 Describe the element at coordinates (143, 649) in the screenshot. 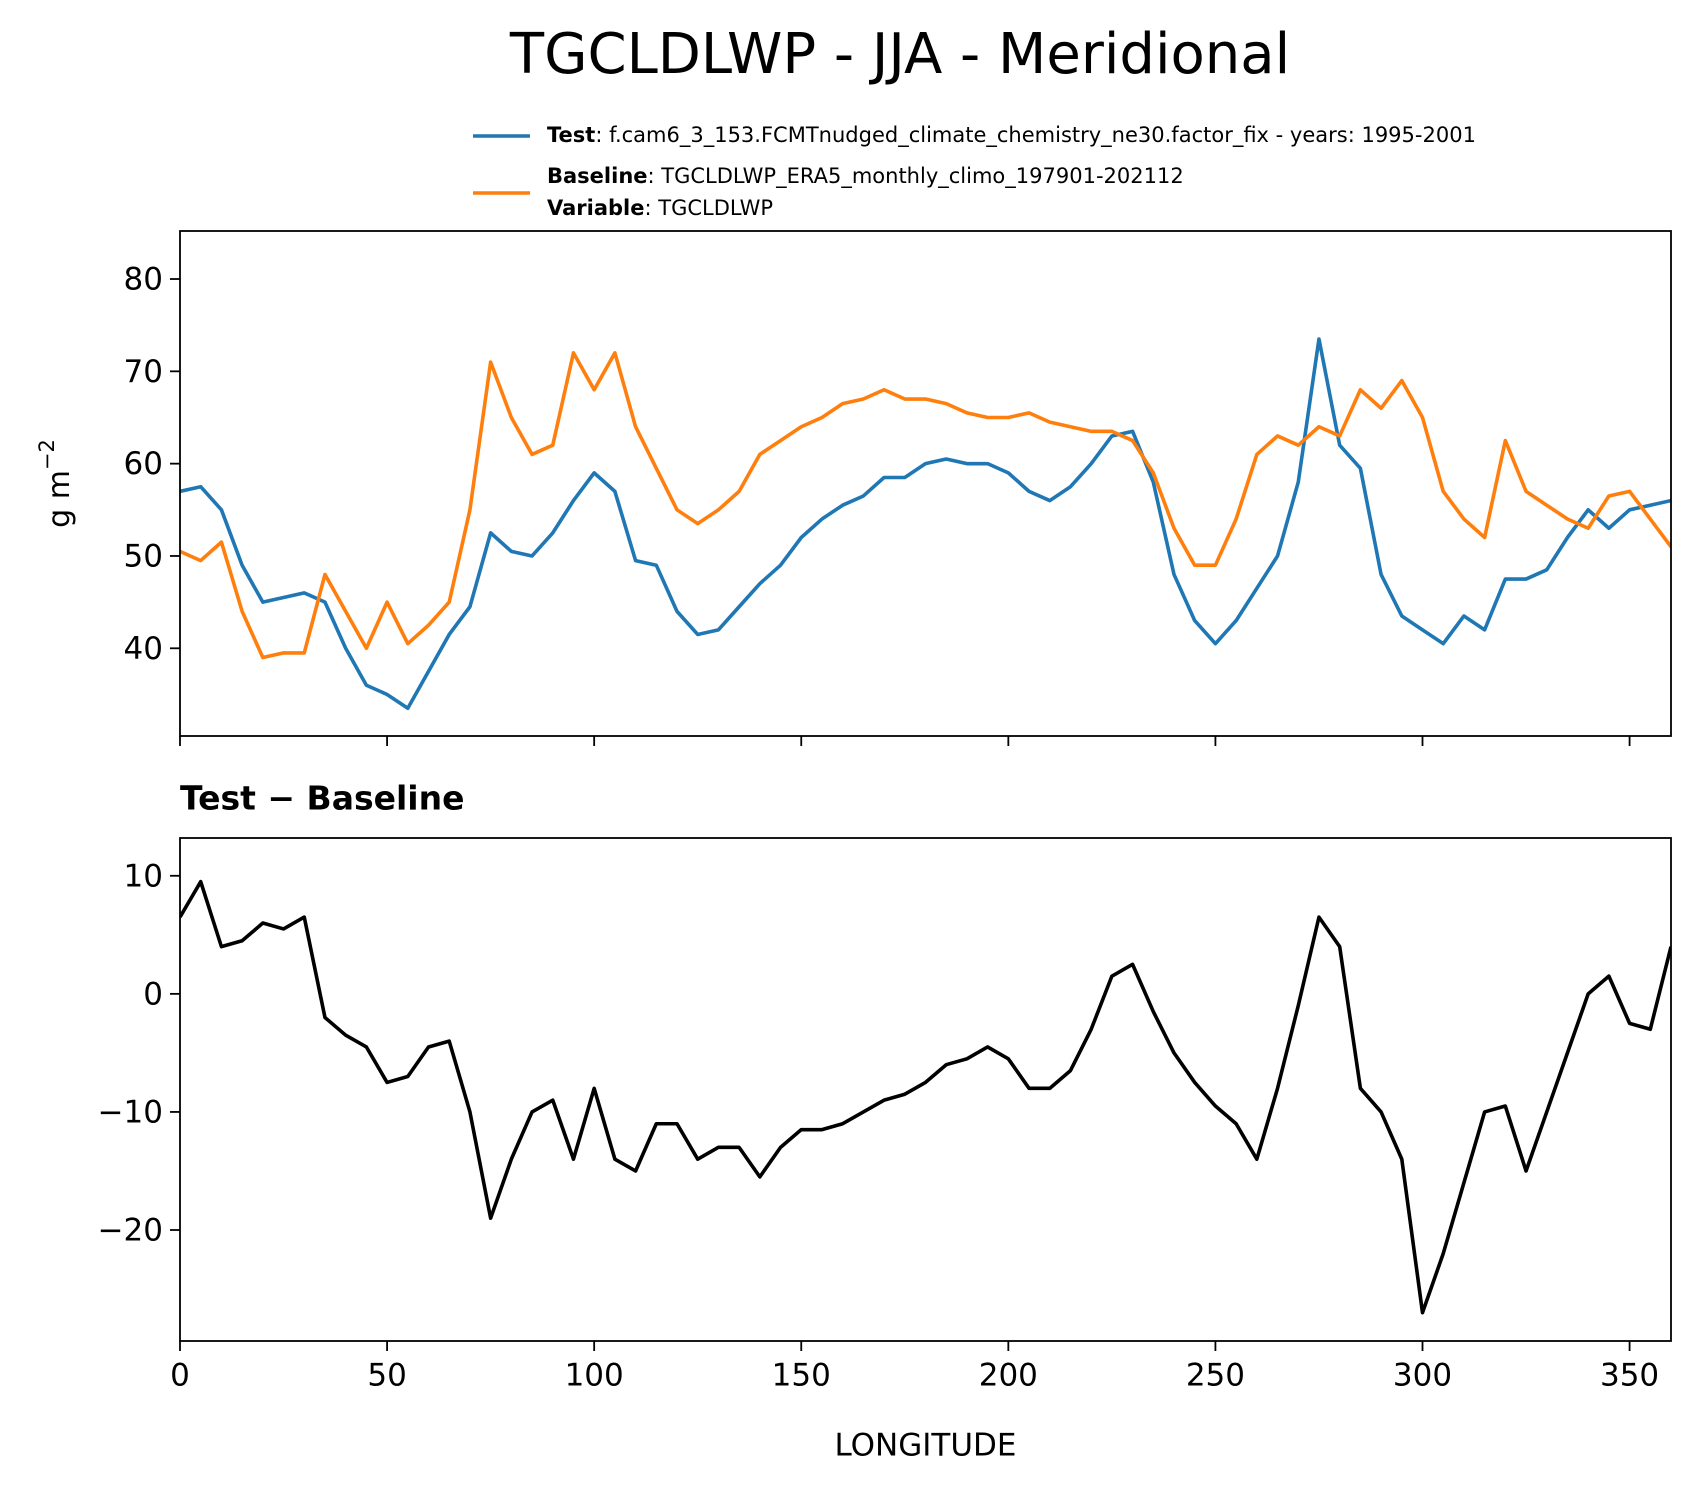

I see `y-tick-label: 40` at that location.